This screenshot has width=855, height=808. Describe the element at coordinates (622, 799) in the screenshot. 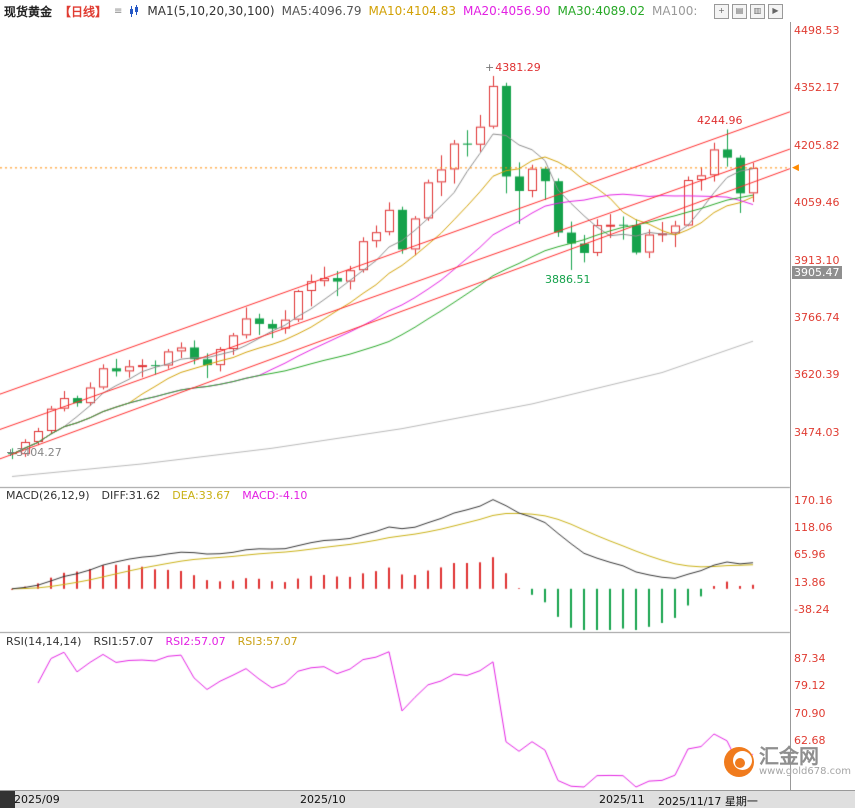

I see `time-tick-label: 2025/11` at that location.